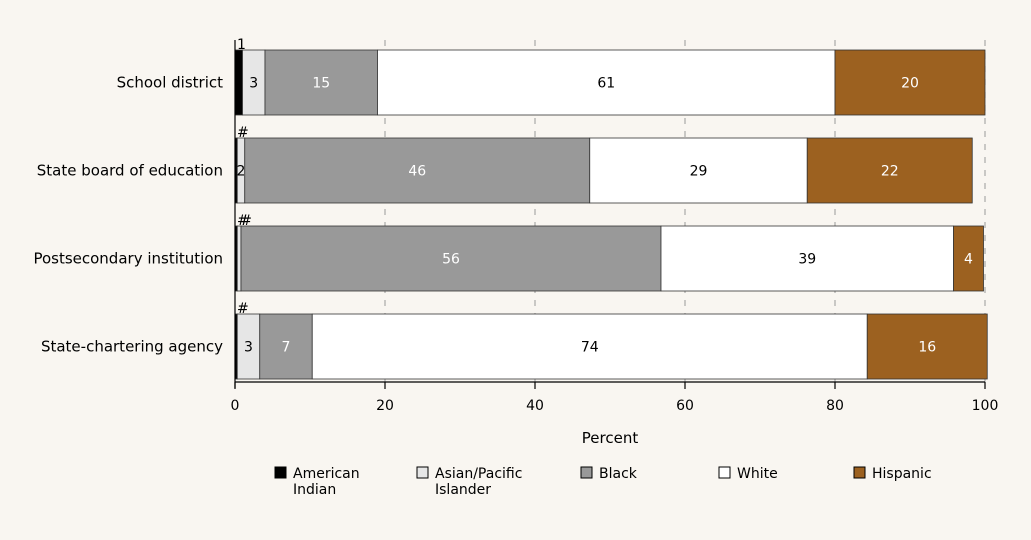  I want to click on data-label: 39, so click(807, 260).